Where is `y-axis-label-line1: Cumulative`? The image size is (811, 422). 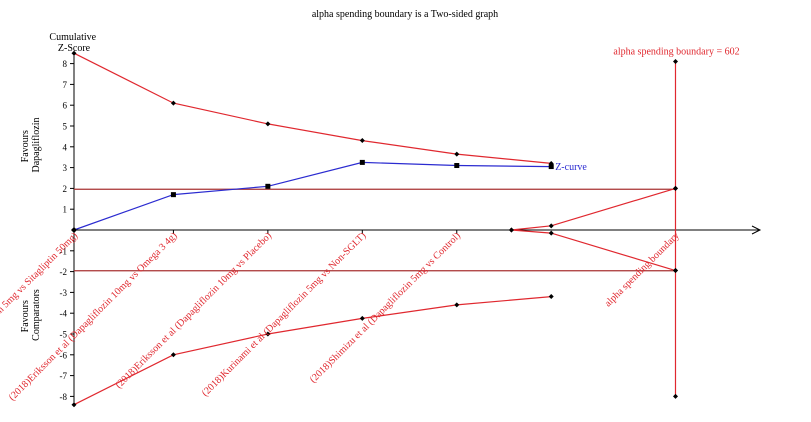 y-axis-label-line1: Cumulative is located at coordinates (72, 37).